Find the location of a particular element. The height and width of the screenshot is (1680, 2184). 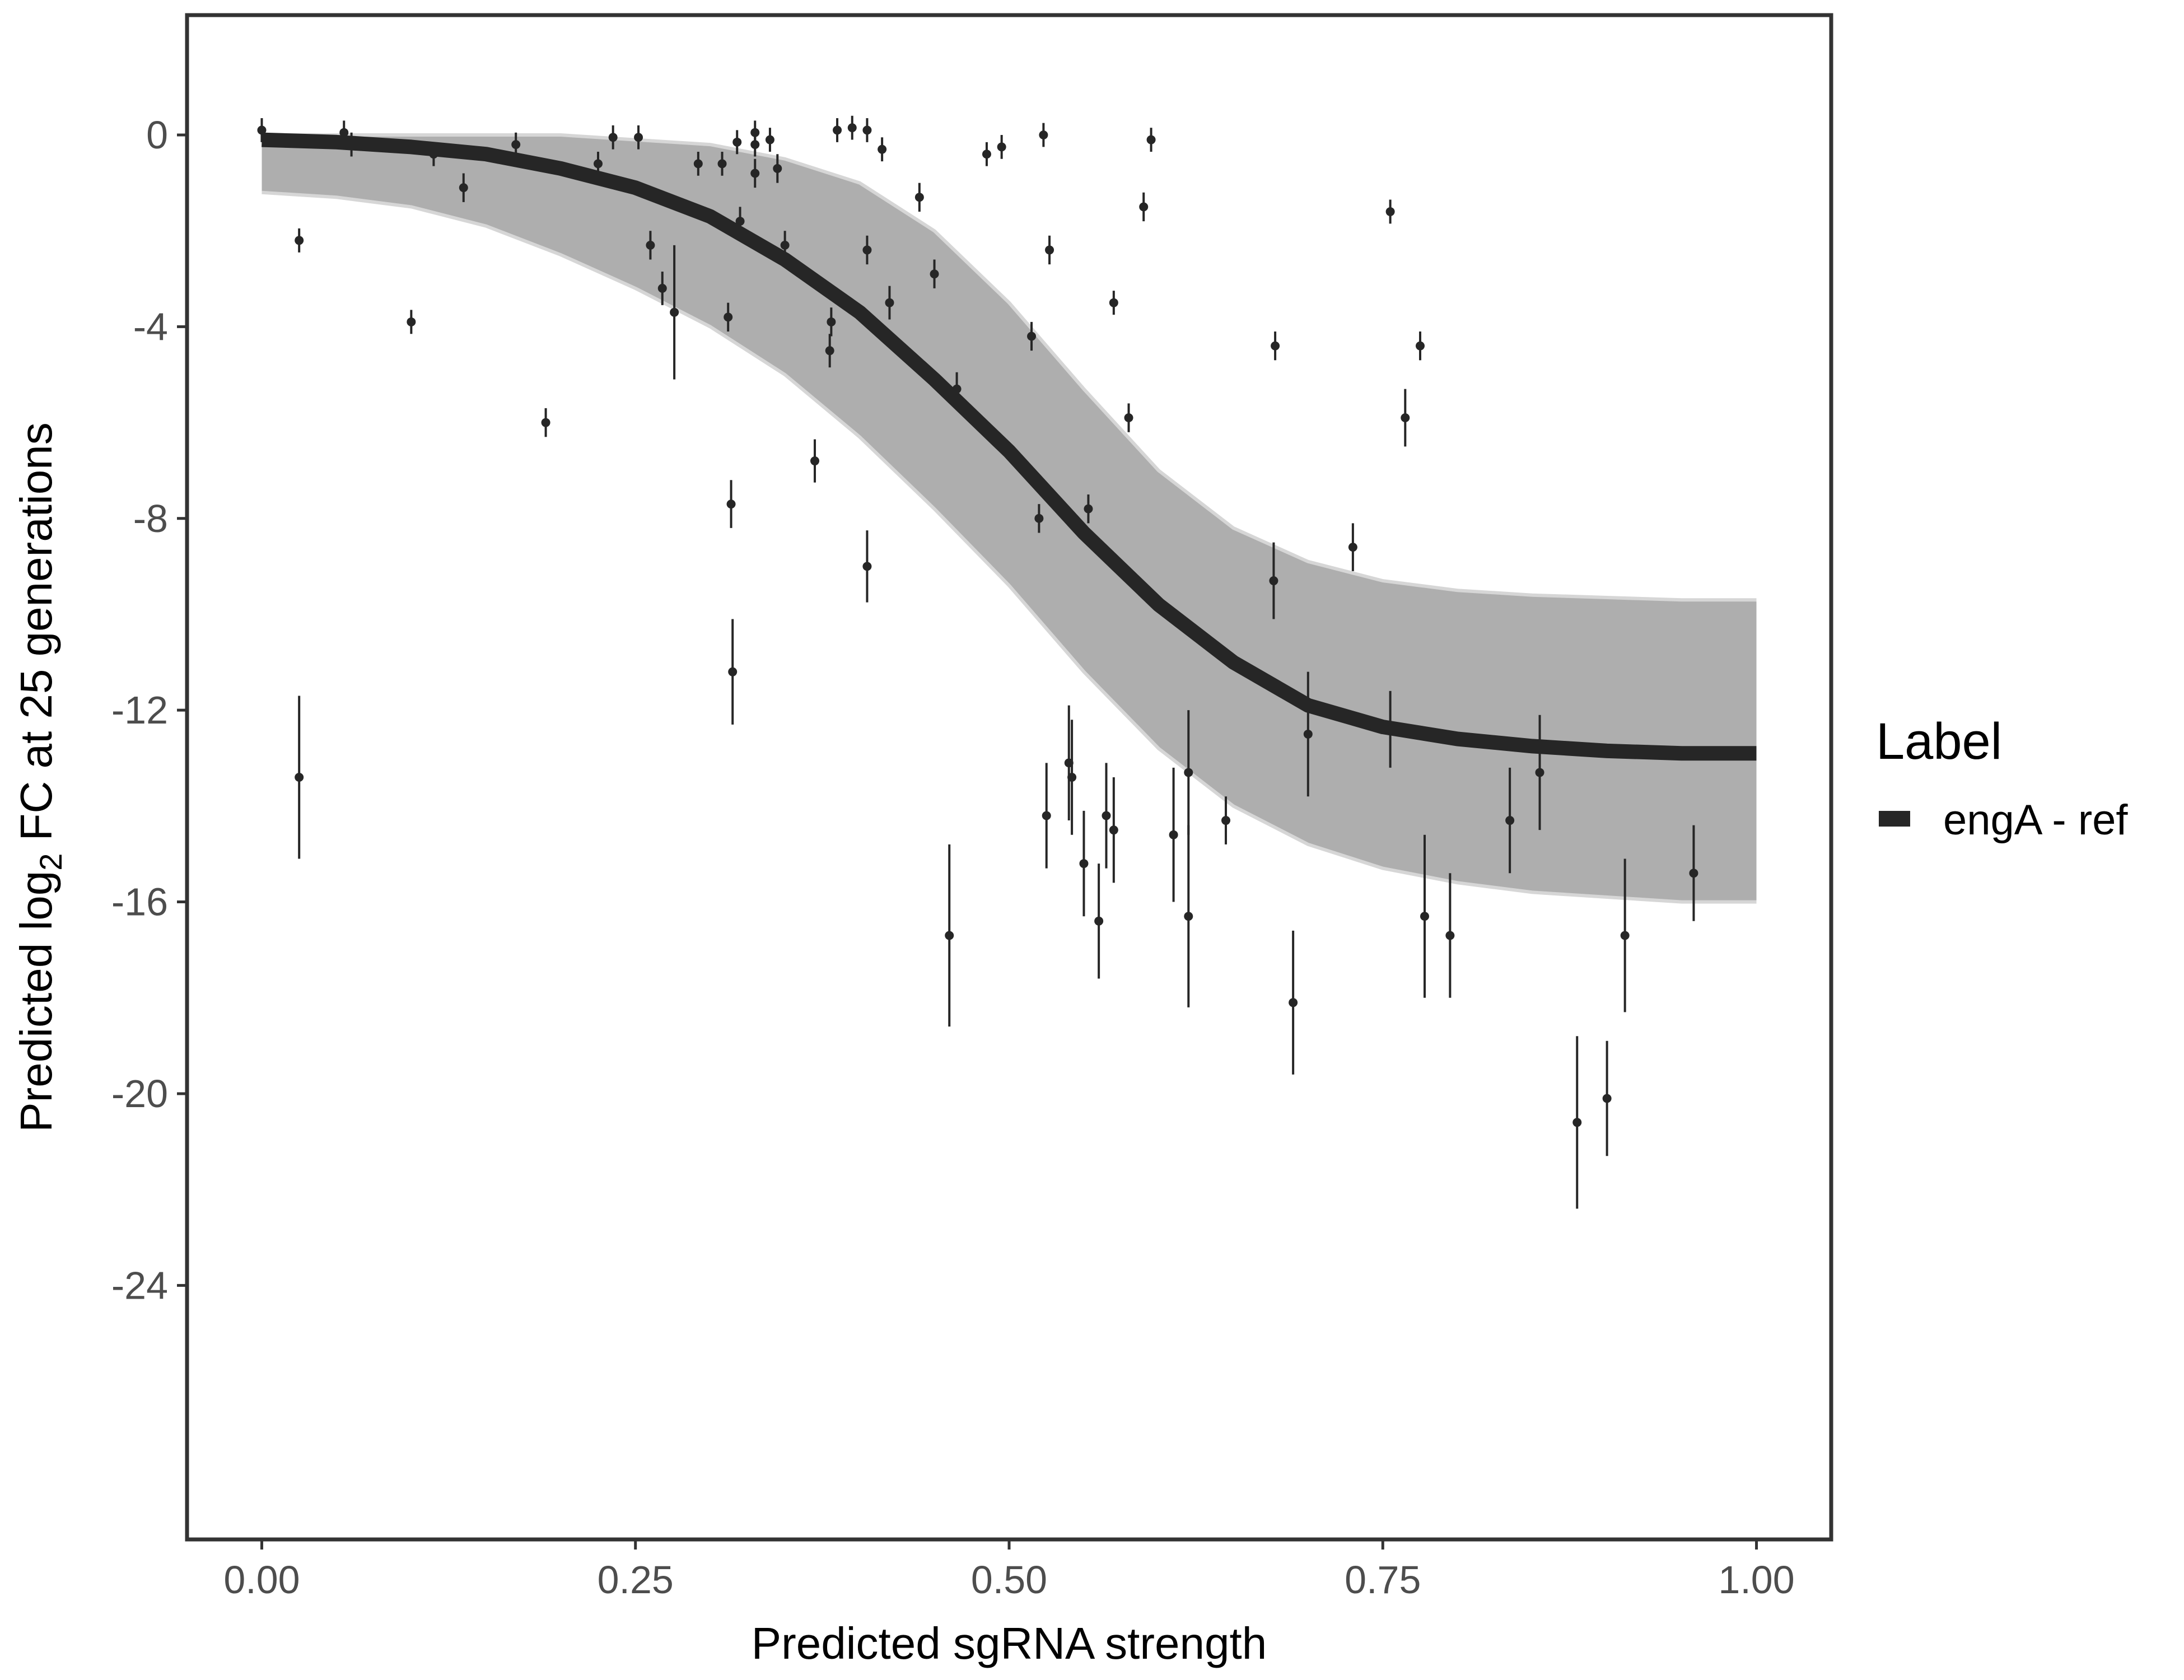

x-tick-label: 0.00 is located at coordinates (262, 1580).